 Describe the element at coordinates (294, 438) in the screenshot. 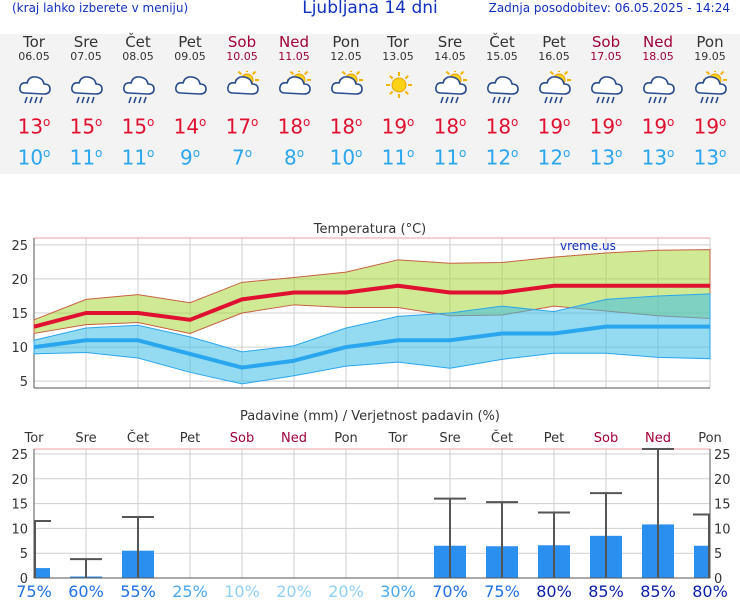

I see `x-tick-label: Ned` at that location.